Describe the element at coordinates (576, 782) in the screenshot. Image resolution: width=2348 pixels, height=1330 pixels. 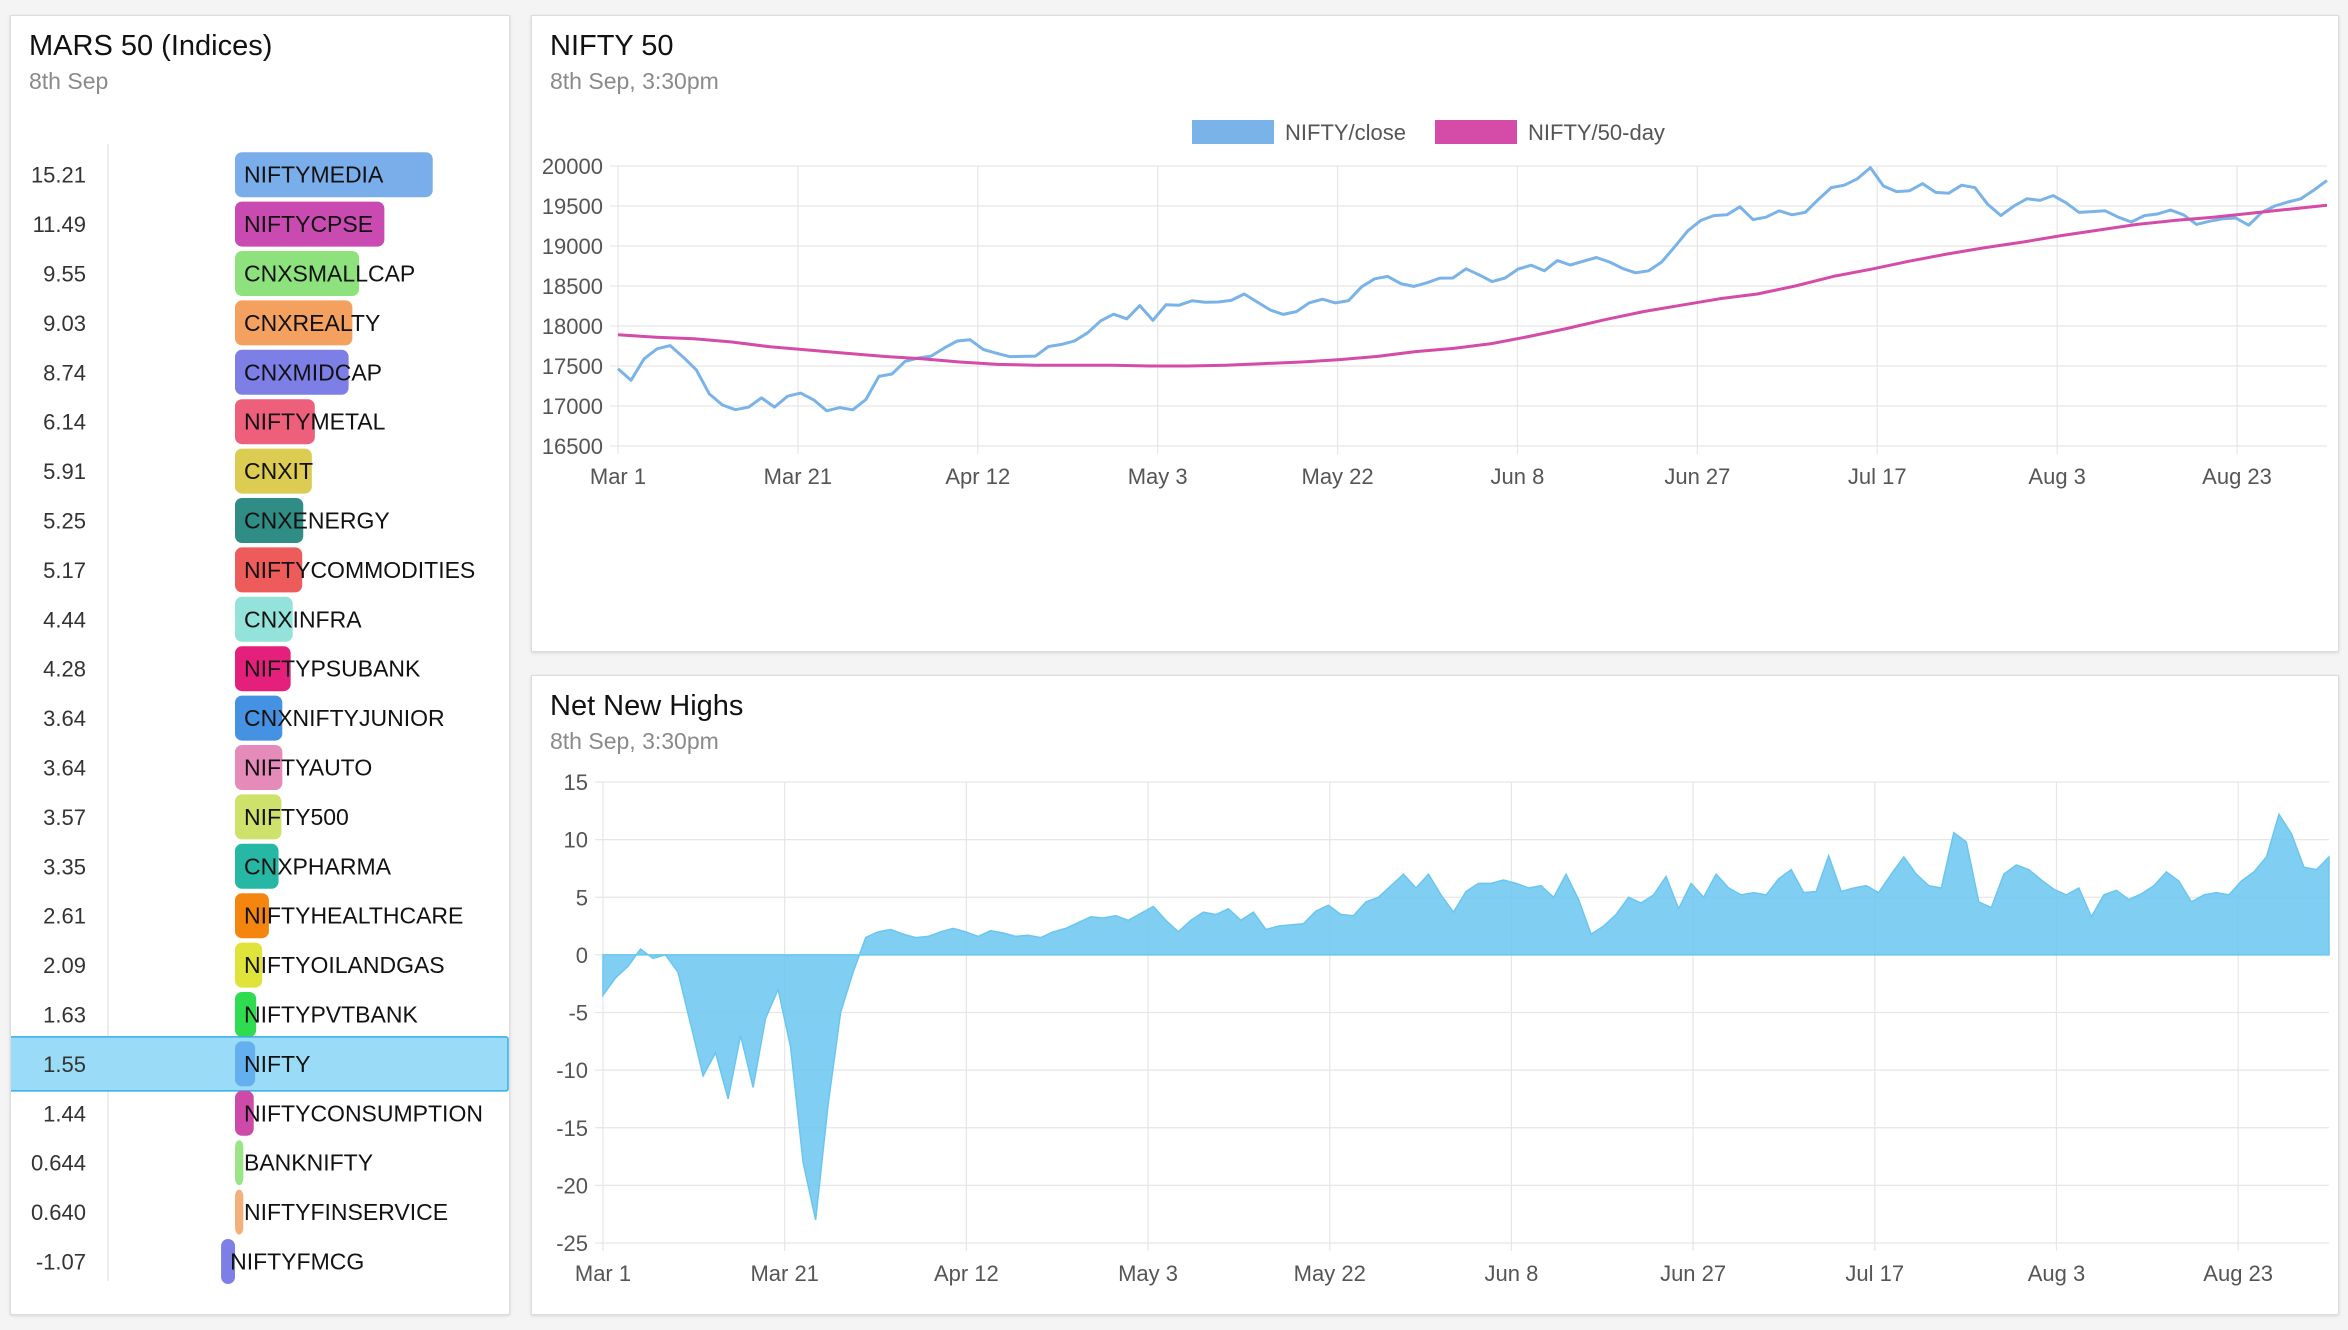
I see `y-tick-label: 15` at that location.